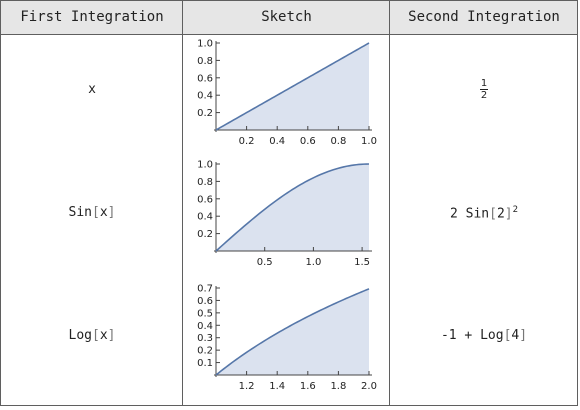  I want to click on sketch-plot-sin: 0.2 0.4 0.6 0.8 1.0 0.5 1.0 1.5, so click(284, 214).